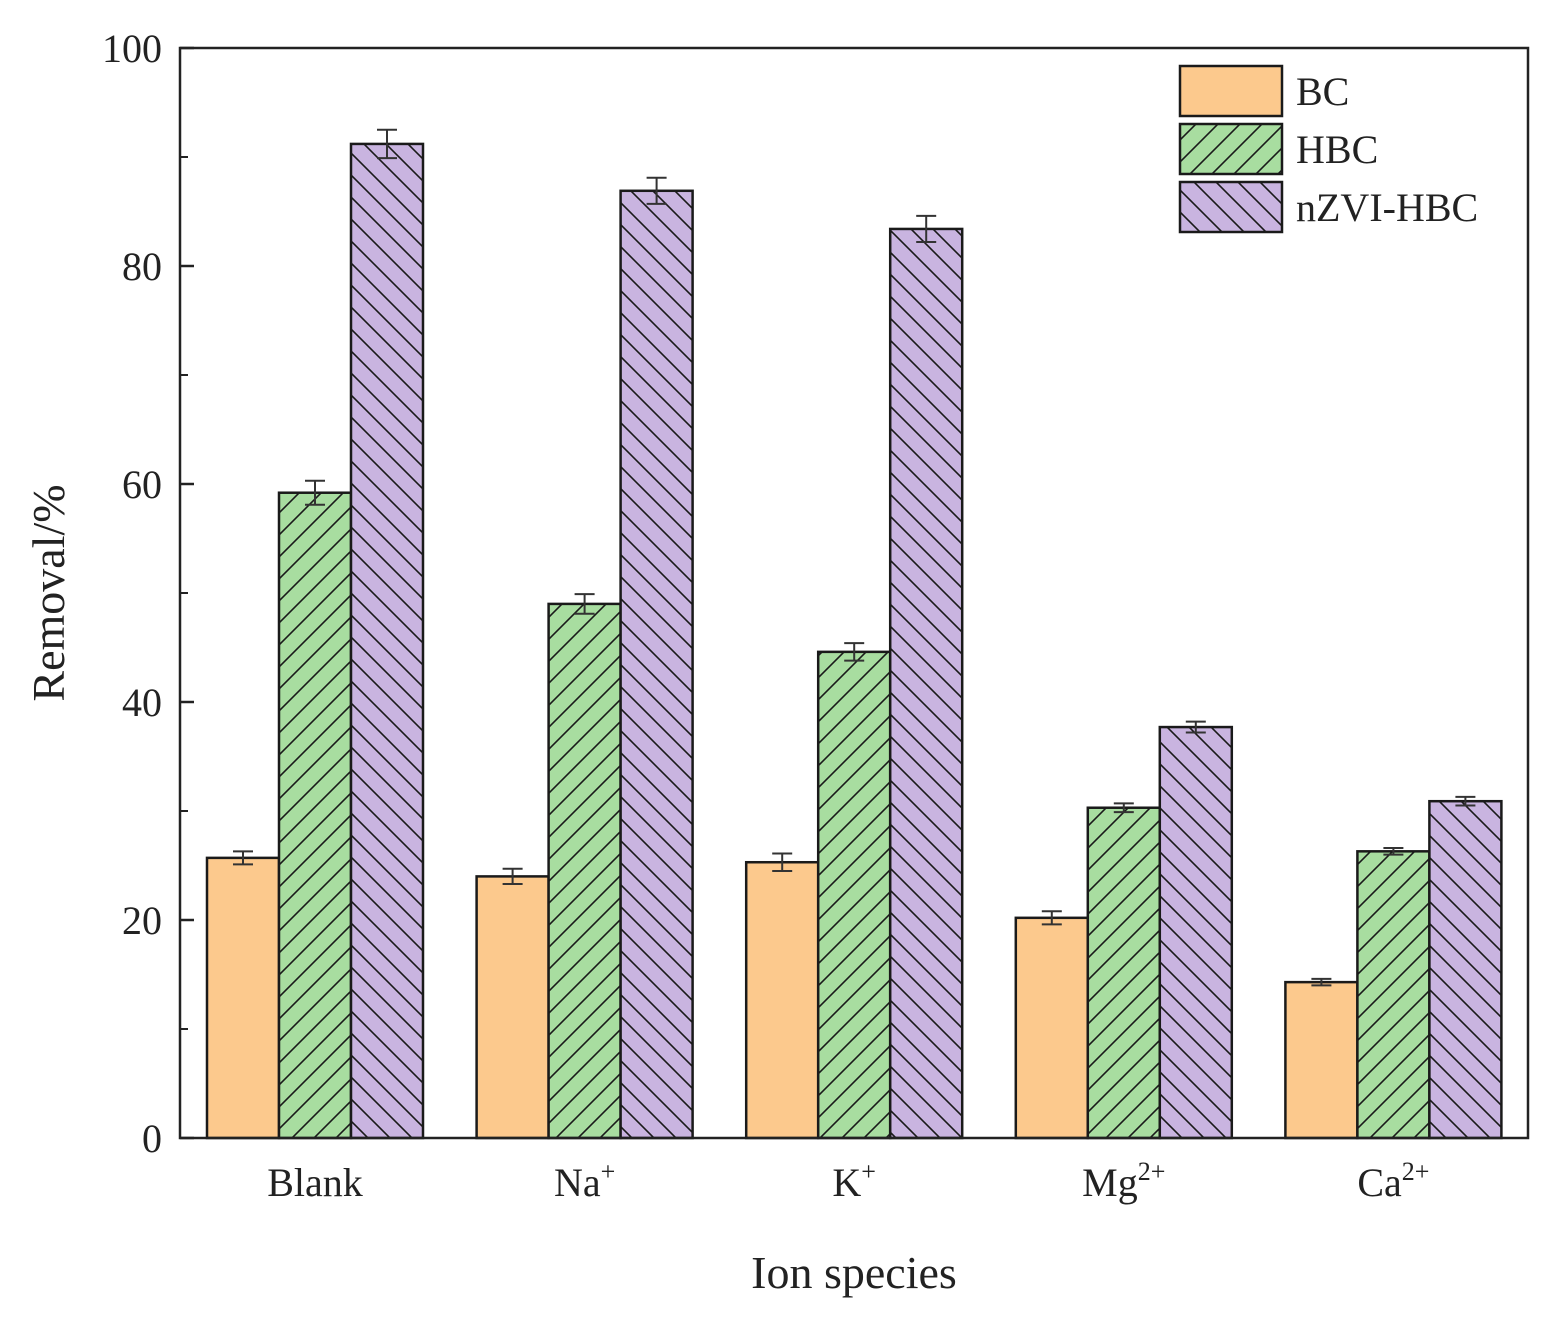 The width and height of the screenshot is (1554, 1322). Describe the element at coordinates (1231, 207) in the screenshot. I see `legend-swatch-nzvi-hbc` at that location.